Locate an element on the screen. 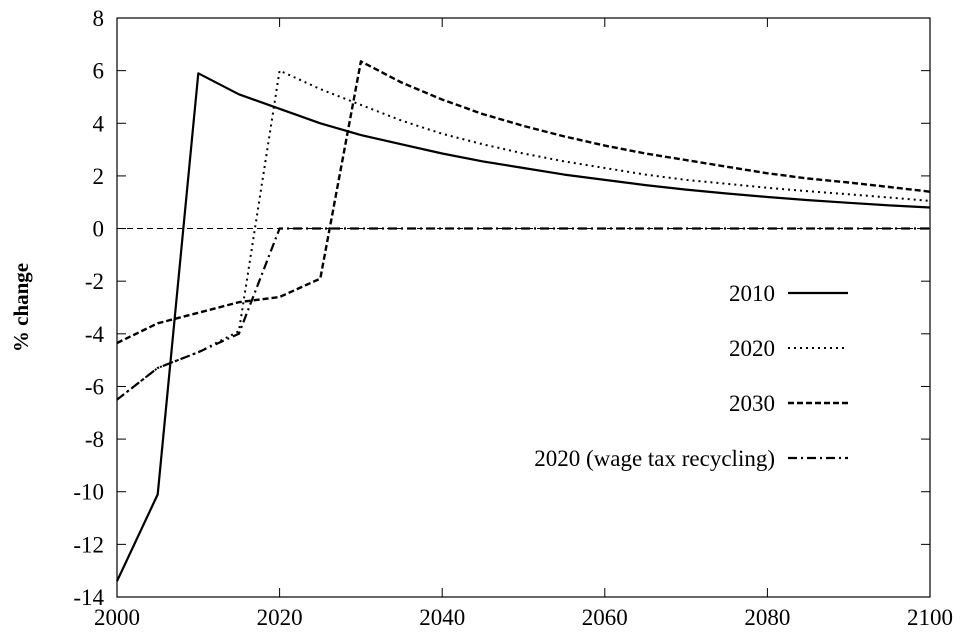  y-axis-title: % change is located at coordinates (21, 307).